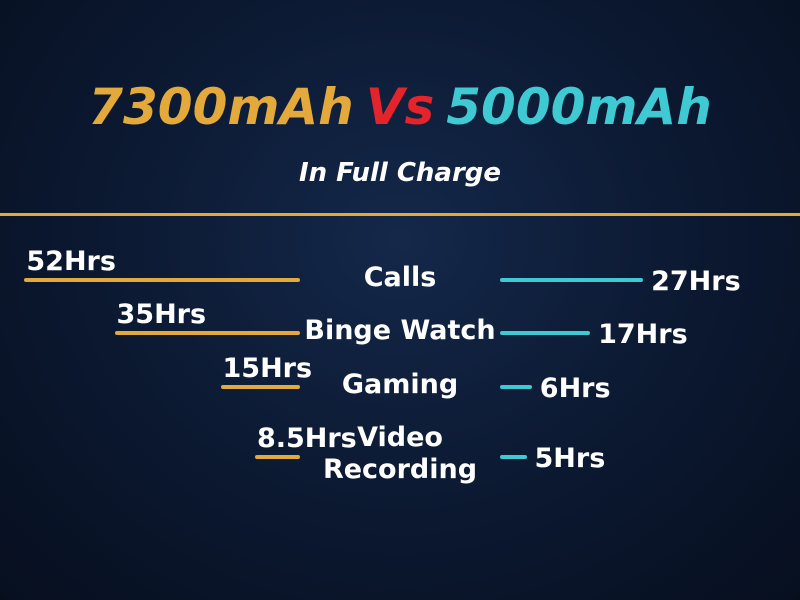  What do you see at coordinates (267, 368) in the screenshot?
I see `value-label: 15Hrs` at bounding box center [267, 368].